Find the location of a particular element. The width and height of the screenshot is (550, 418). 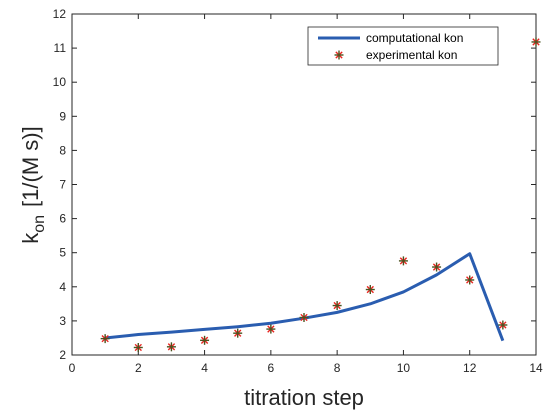

x-tick-label: 0 is located at coordinates (72, 368).